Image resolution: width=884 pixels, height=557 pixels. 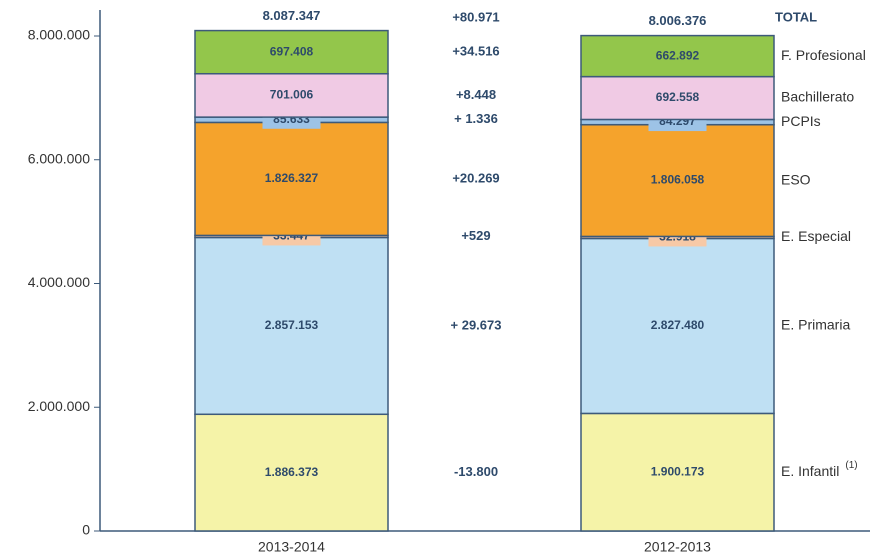 I want to click on total-label: 8.006.376, so click(x=678, y=20).